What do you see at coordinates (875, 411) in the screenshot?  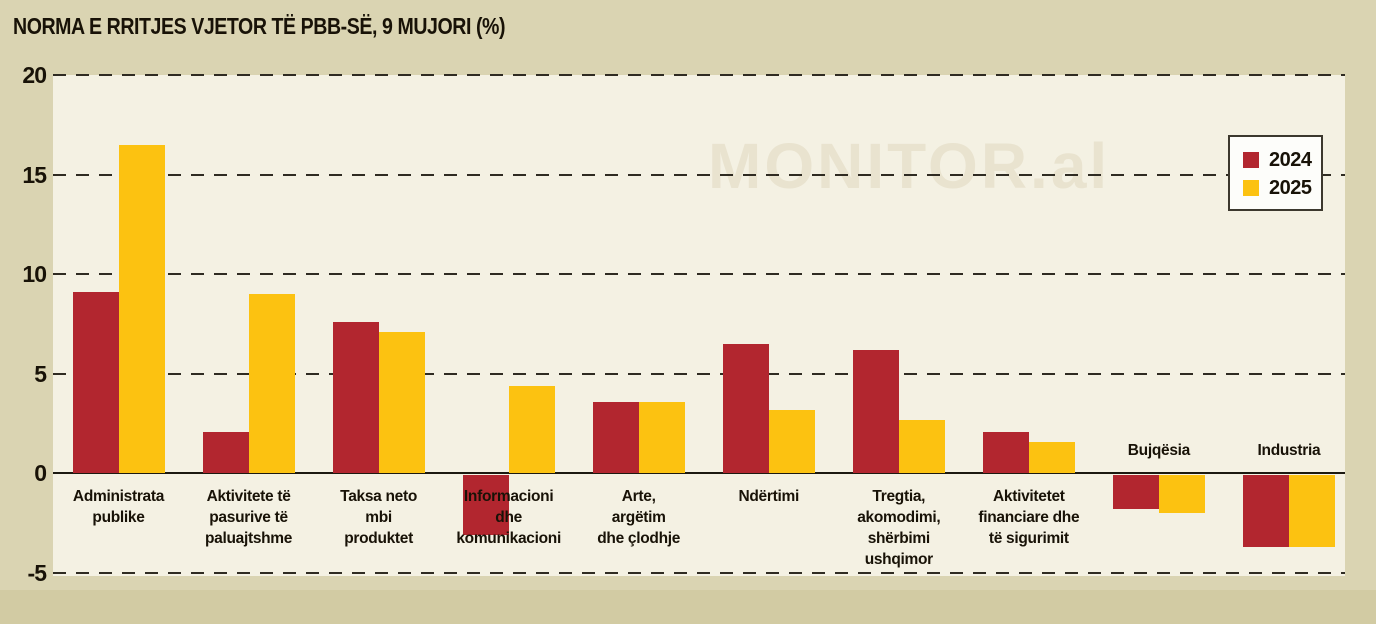 I see `bar-2024-cat7` at bounding box center [875, 411].